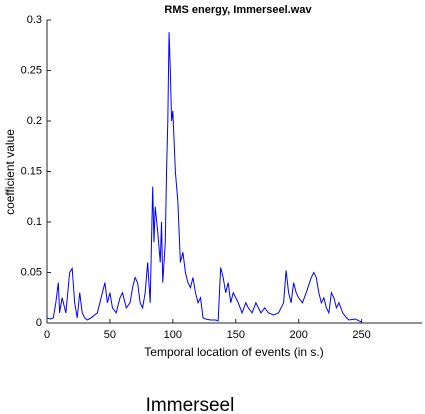 The image size is (425, 414). What do you see at coordinates (361, 335) in the screenshot?
I see `x-tick-label: 250` at bounding box center [361, 335].